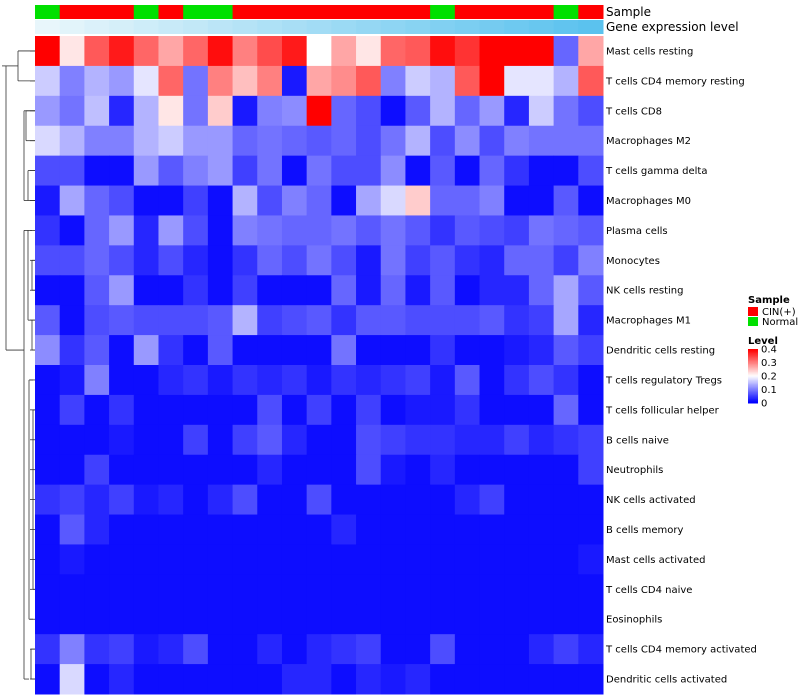 This screenshot has width=800, height=700. What do you see at coordinates (681, 650) in the screenshot?
I see `row-label: T cells CD4 memory activated` at bounding box center [681, 650].